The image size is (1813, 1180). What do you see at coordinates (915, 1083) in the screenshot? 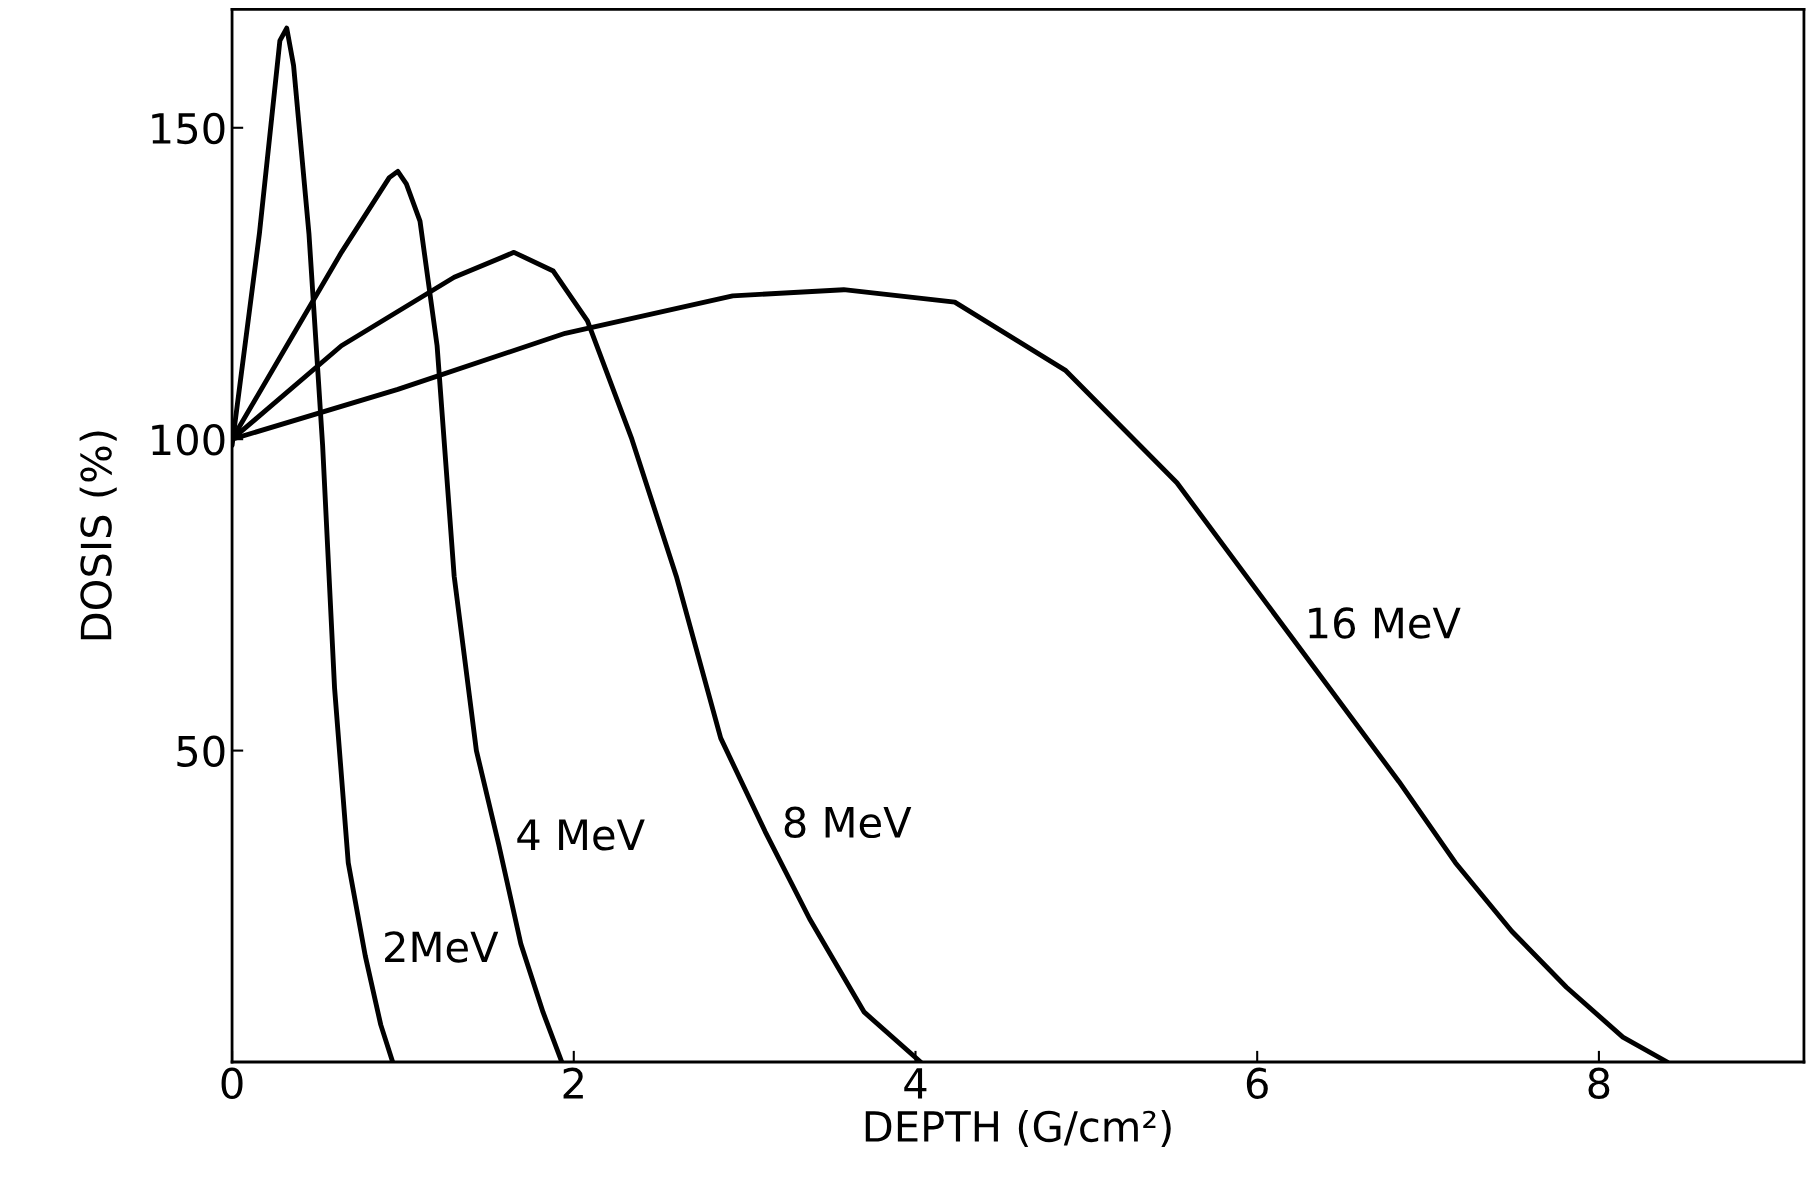
I see `x-tick-label: 4` at bounding box center [915, 1083].